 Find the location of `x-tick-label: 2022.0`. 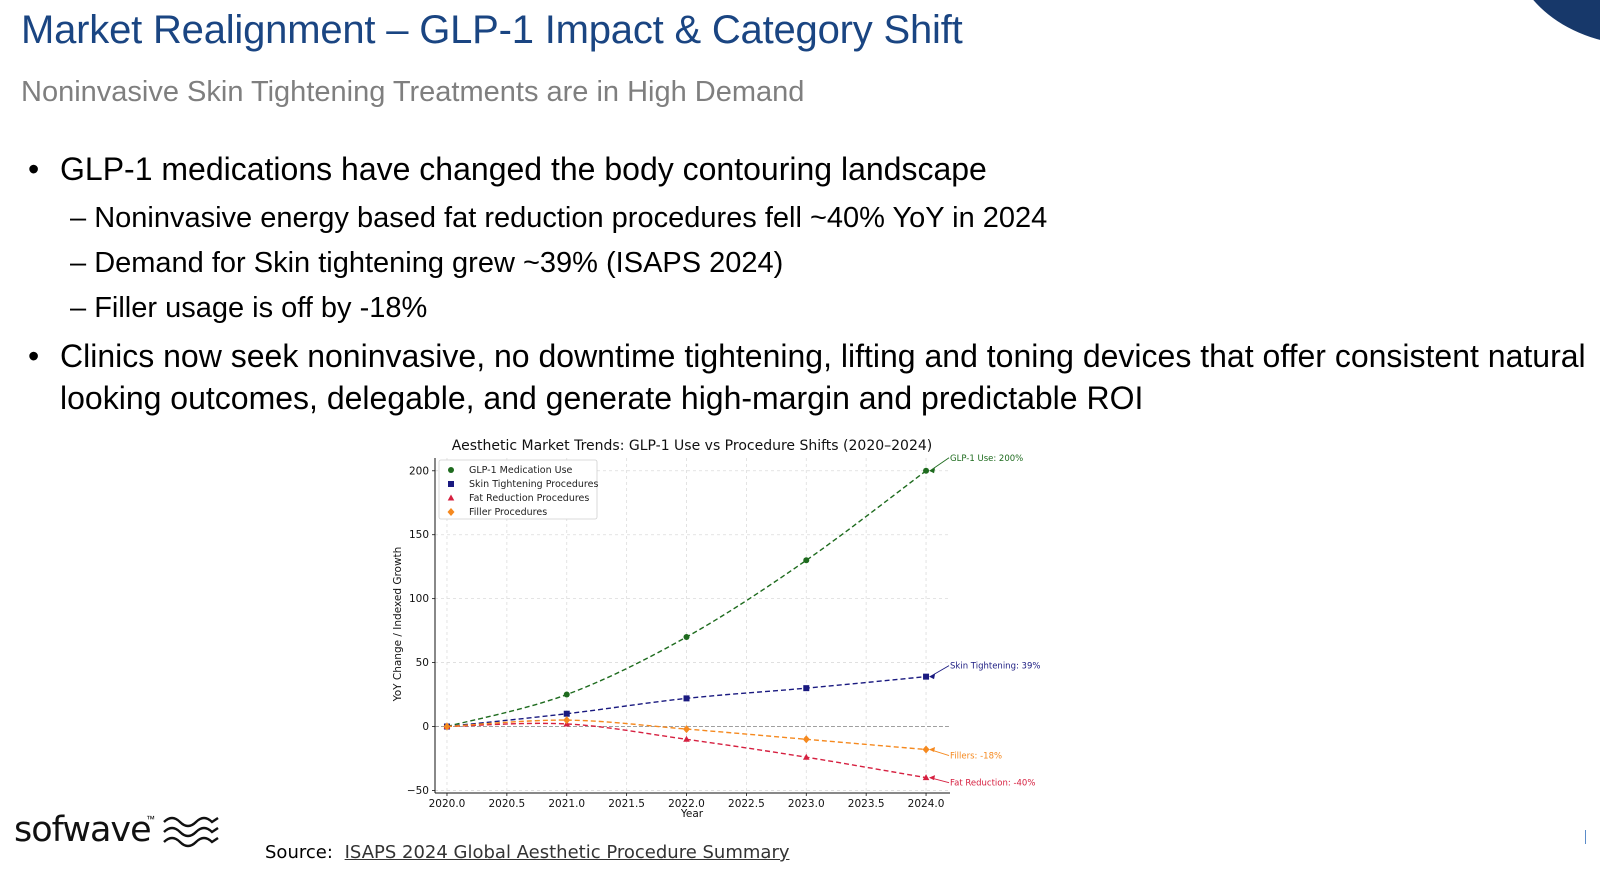

x-tick-label: 2022.0 is located at coordinates (686, 804).